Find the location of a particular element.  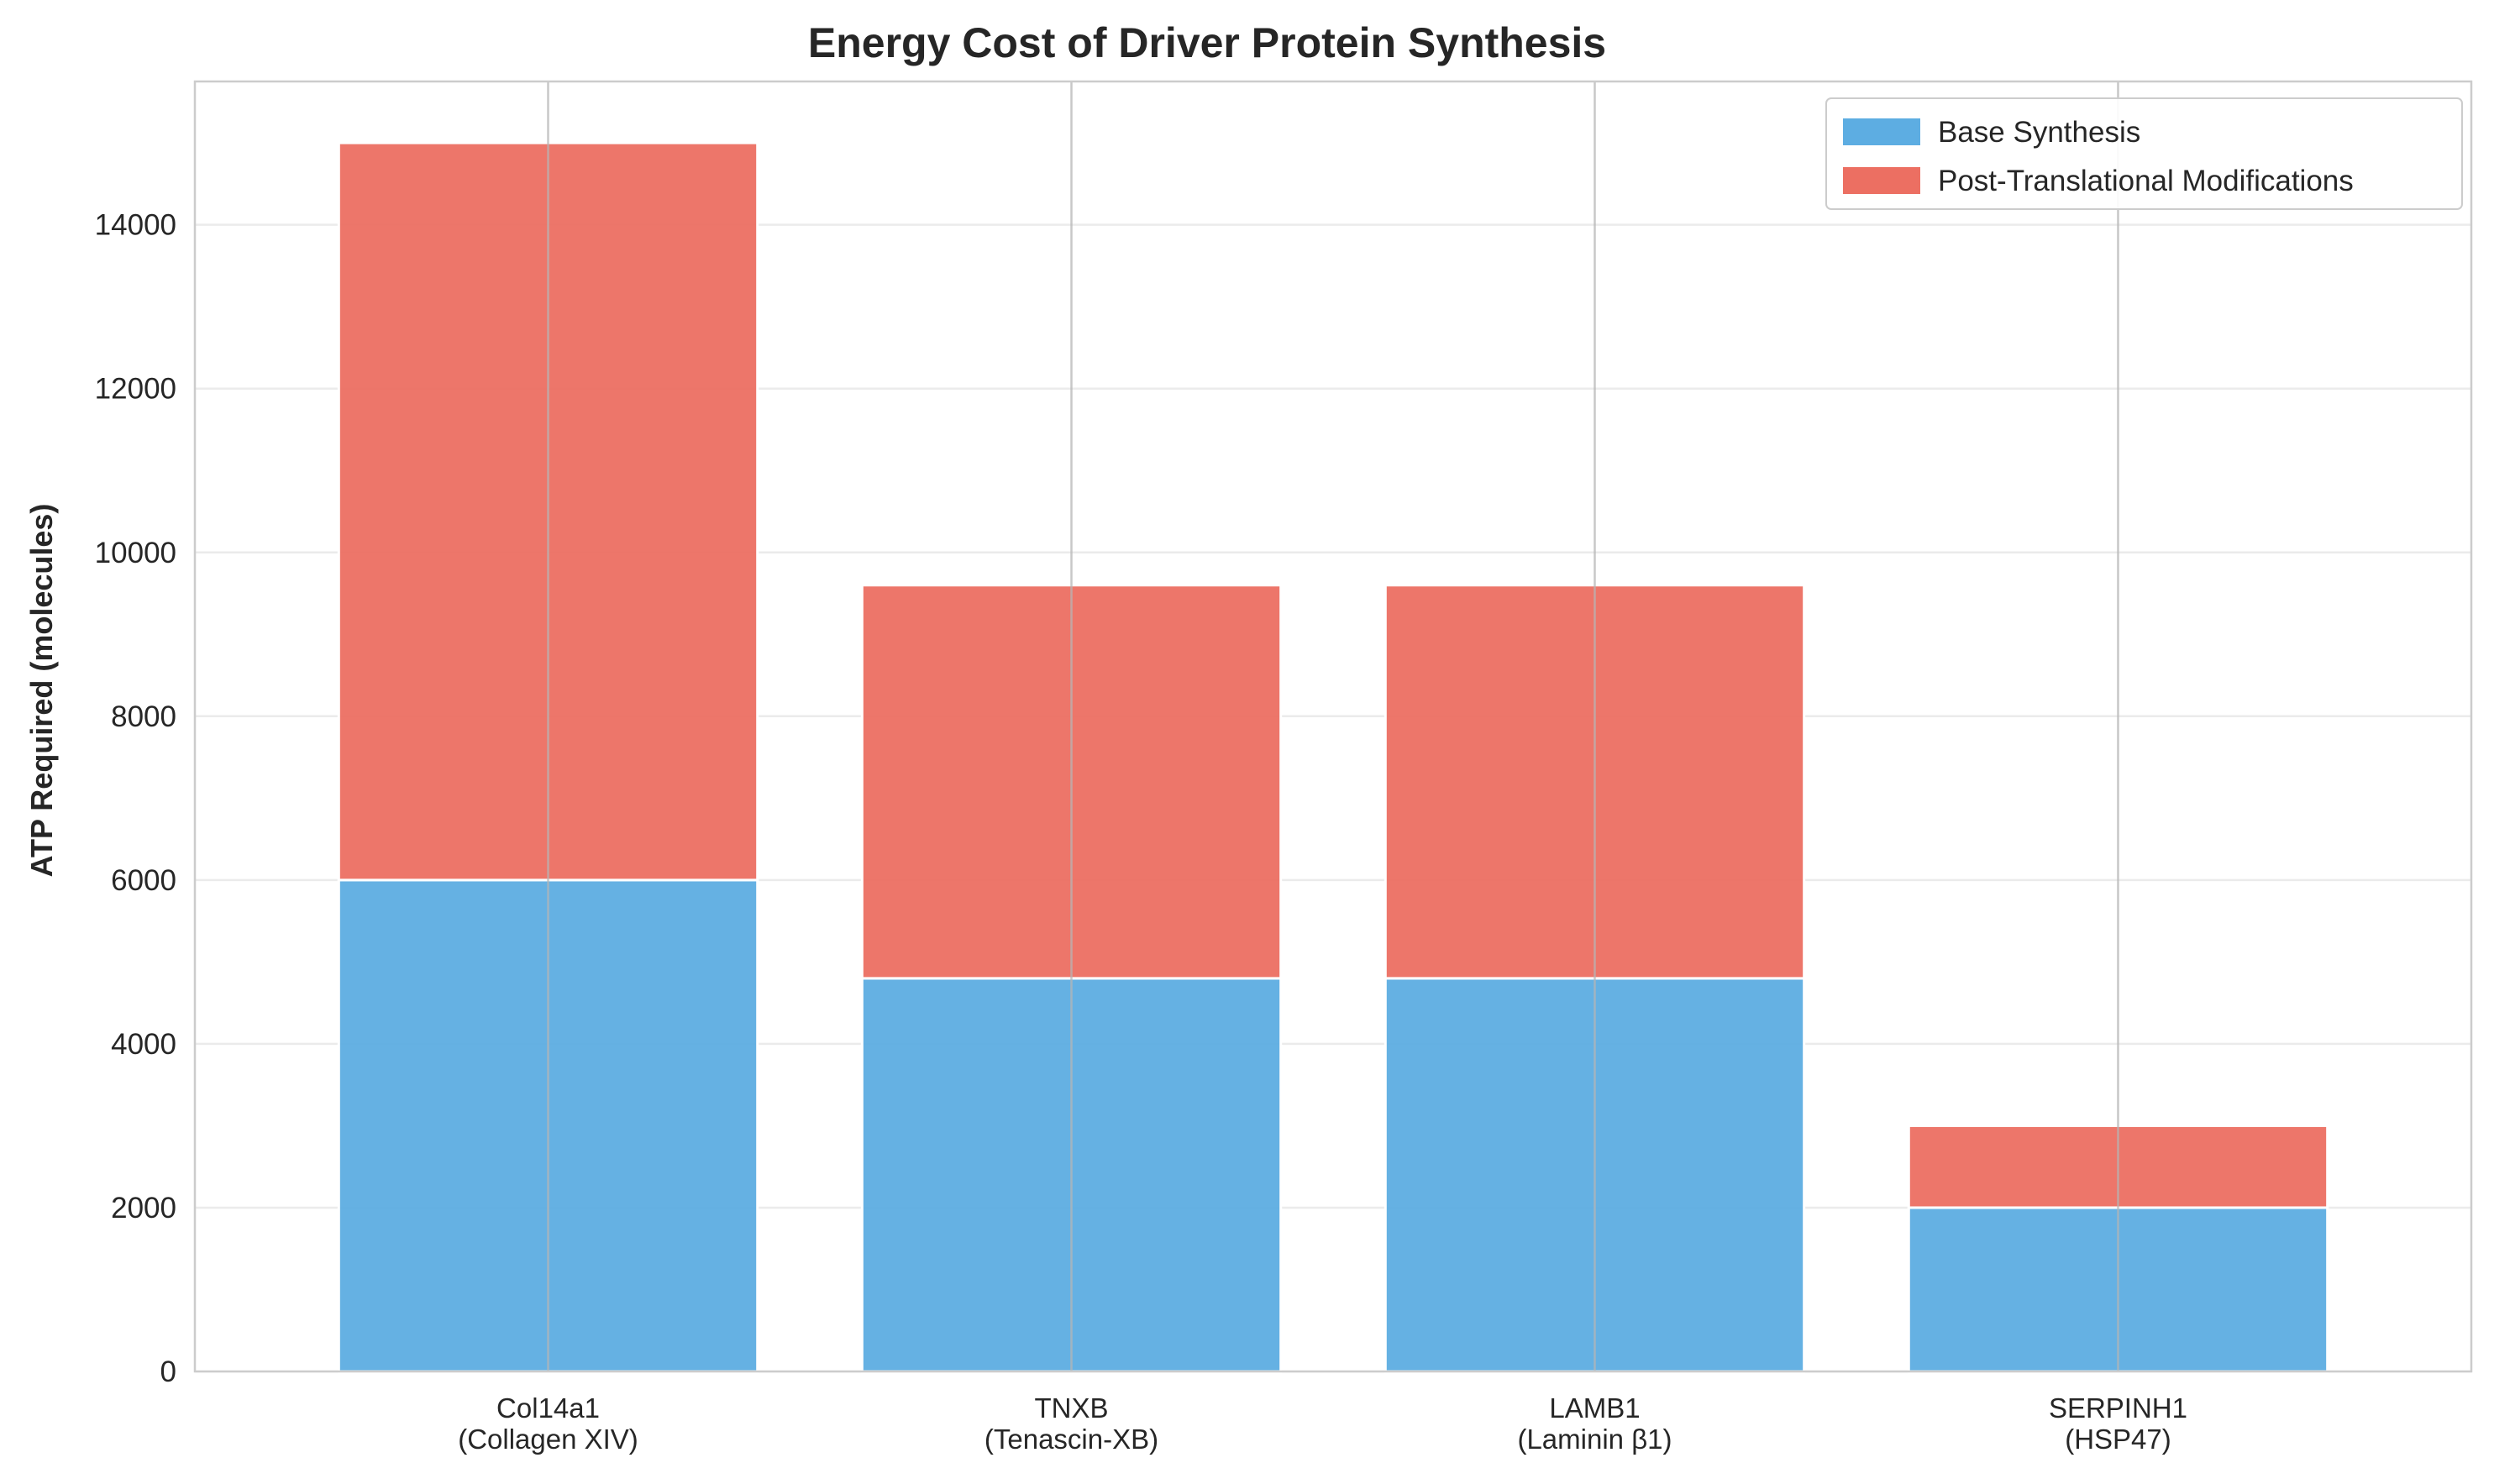

x-tick-label: (Collagen XIV) is located at coordinates (548, 1439).